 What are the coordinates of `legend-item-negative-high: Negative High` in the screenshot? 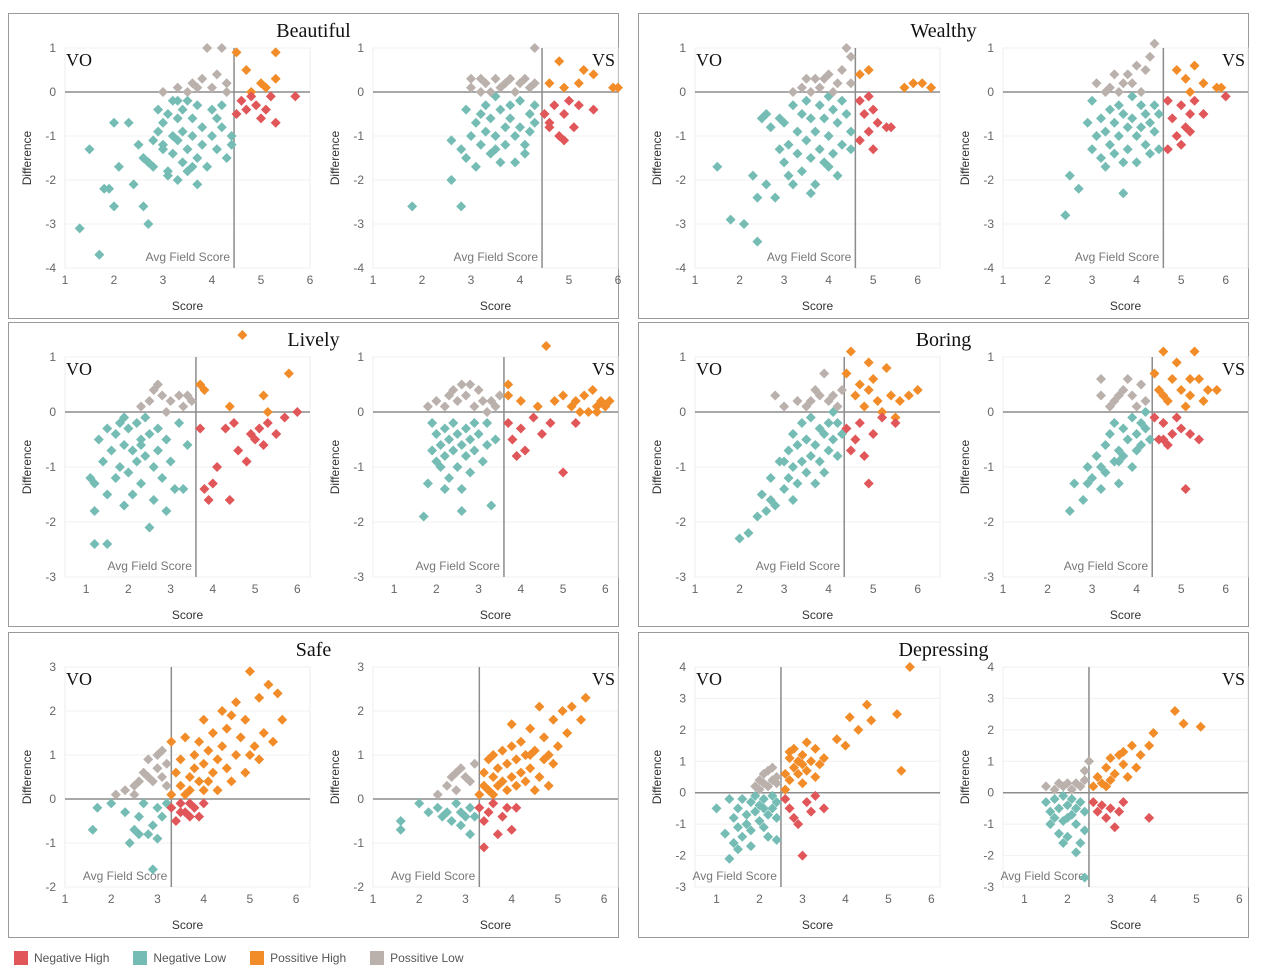 It's located at (61, 958).